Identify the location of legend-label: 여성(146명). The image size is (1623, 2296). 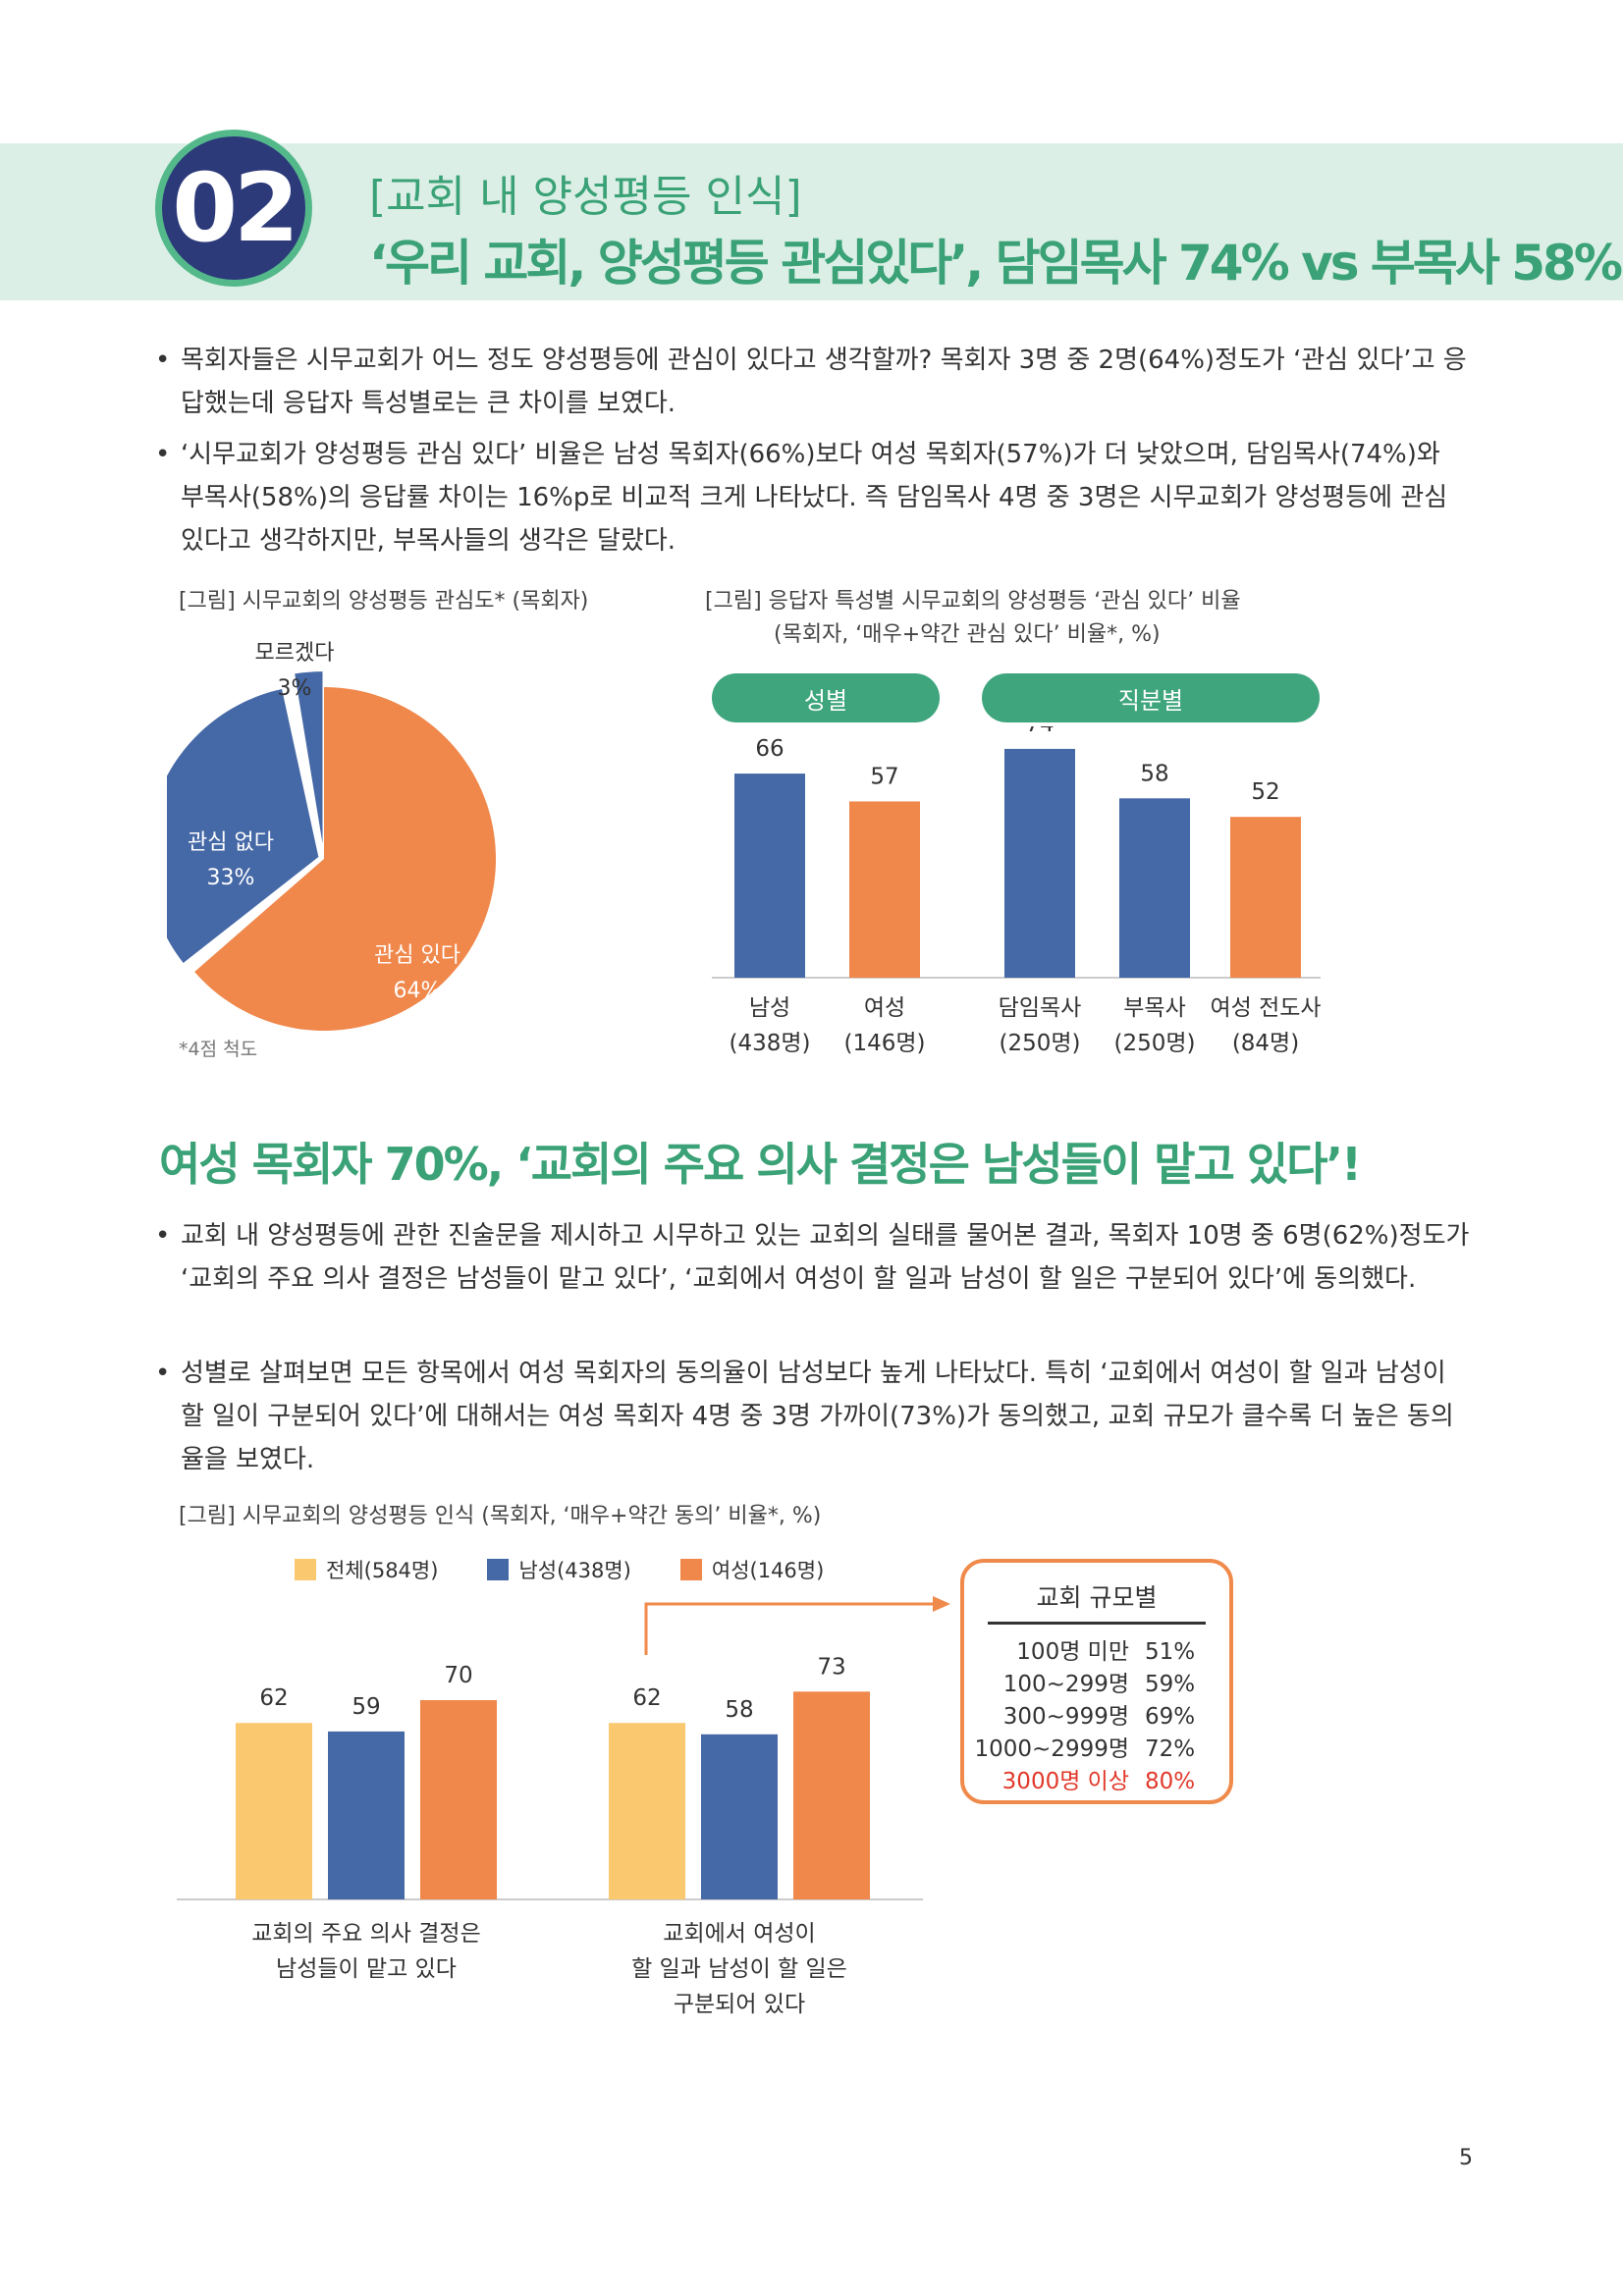
(768, 1571).